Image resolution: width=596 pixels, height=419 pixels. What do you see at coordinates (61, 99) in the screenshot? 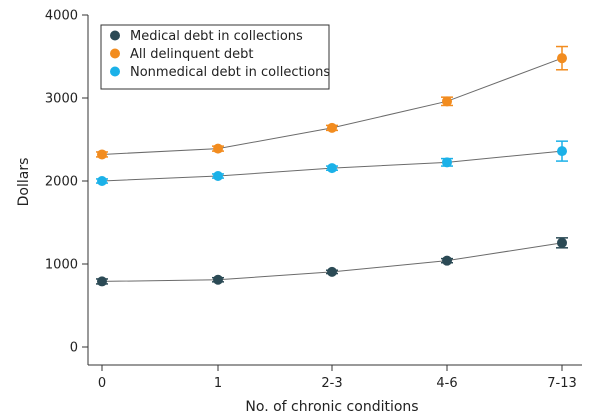
I see `y-tick-label: 3000` at bounding box center [61, 99].